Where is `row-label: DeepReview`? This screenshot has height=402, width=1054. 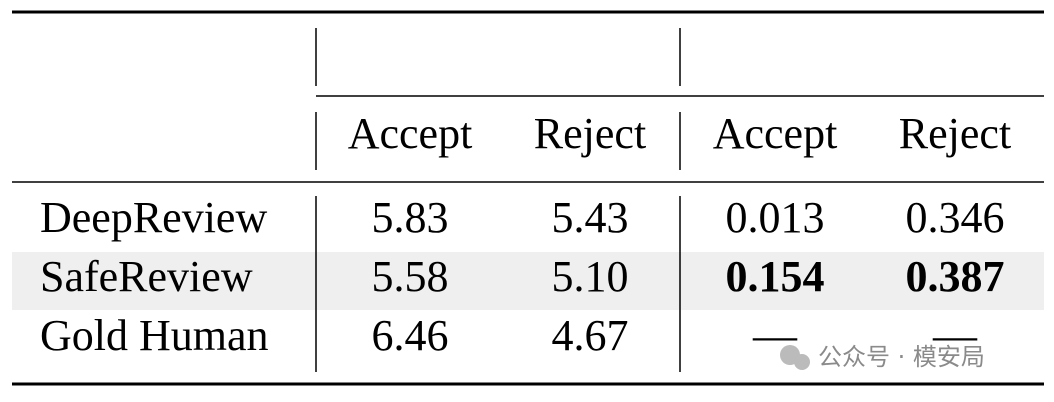
row-label: DeepReview is located at coordinates (153, 217).